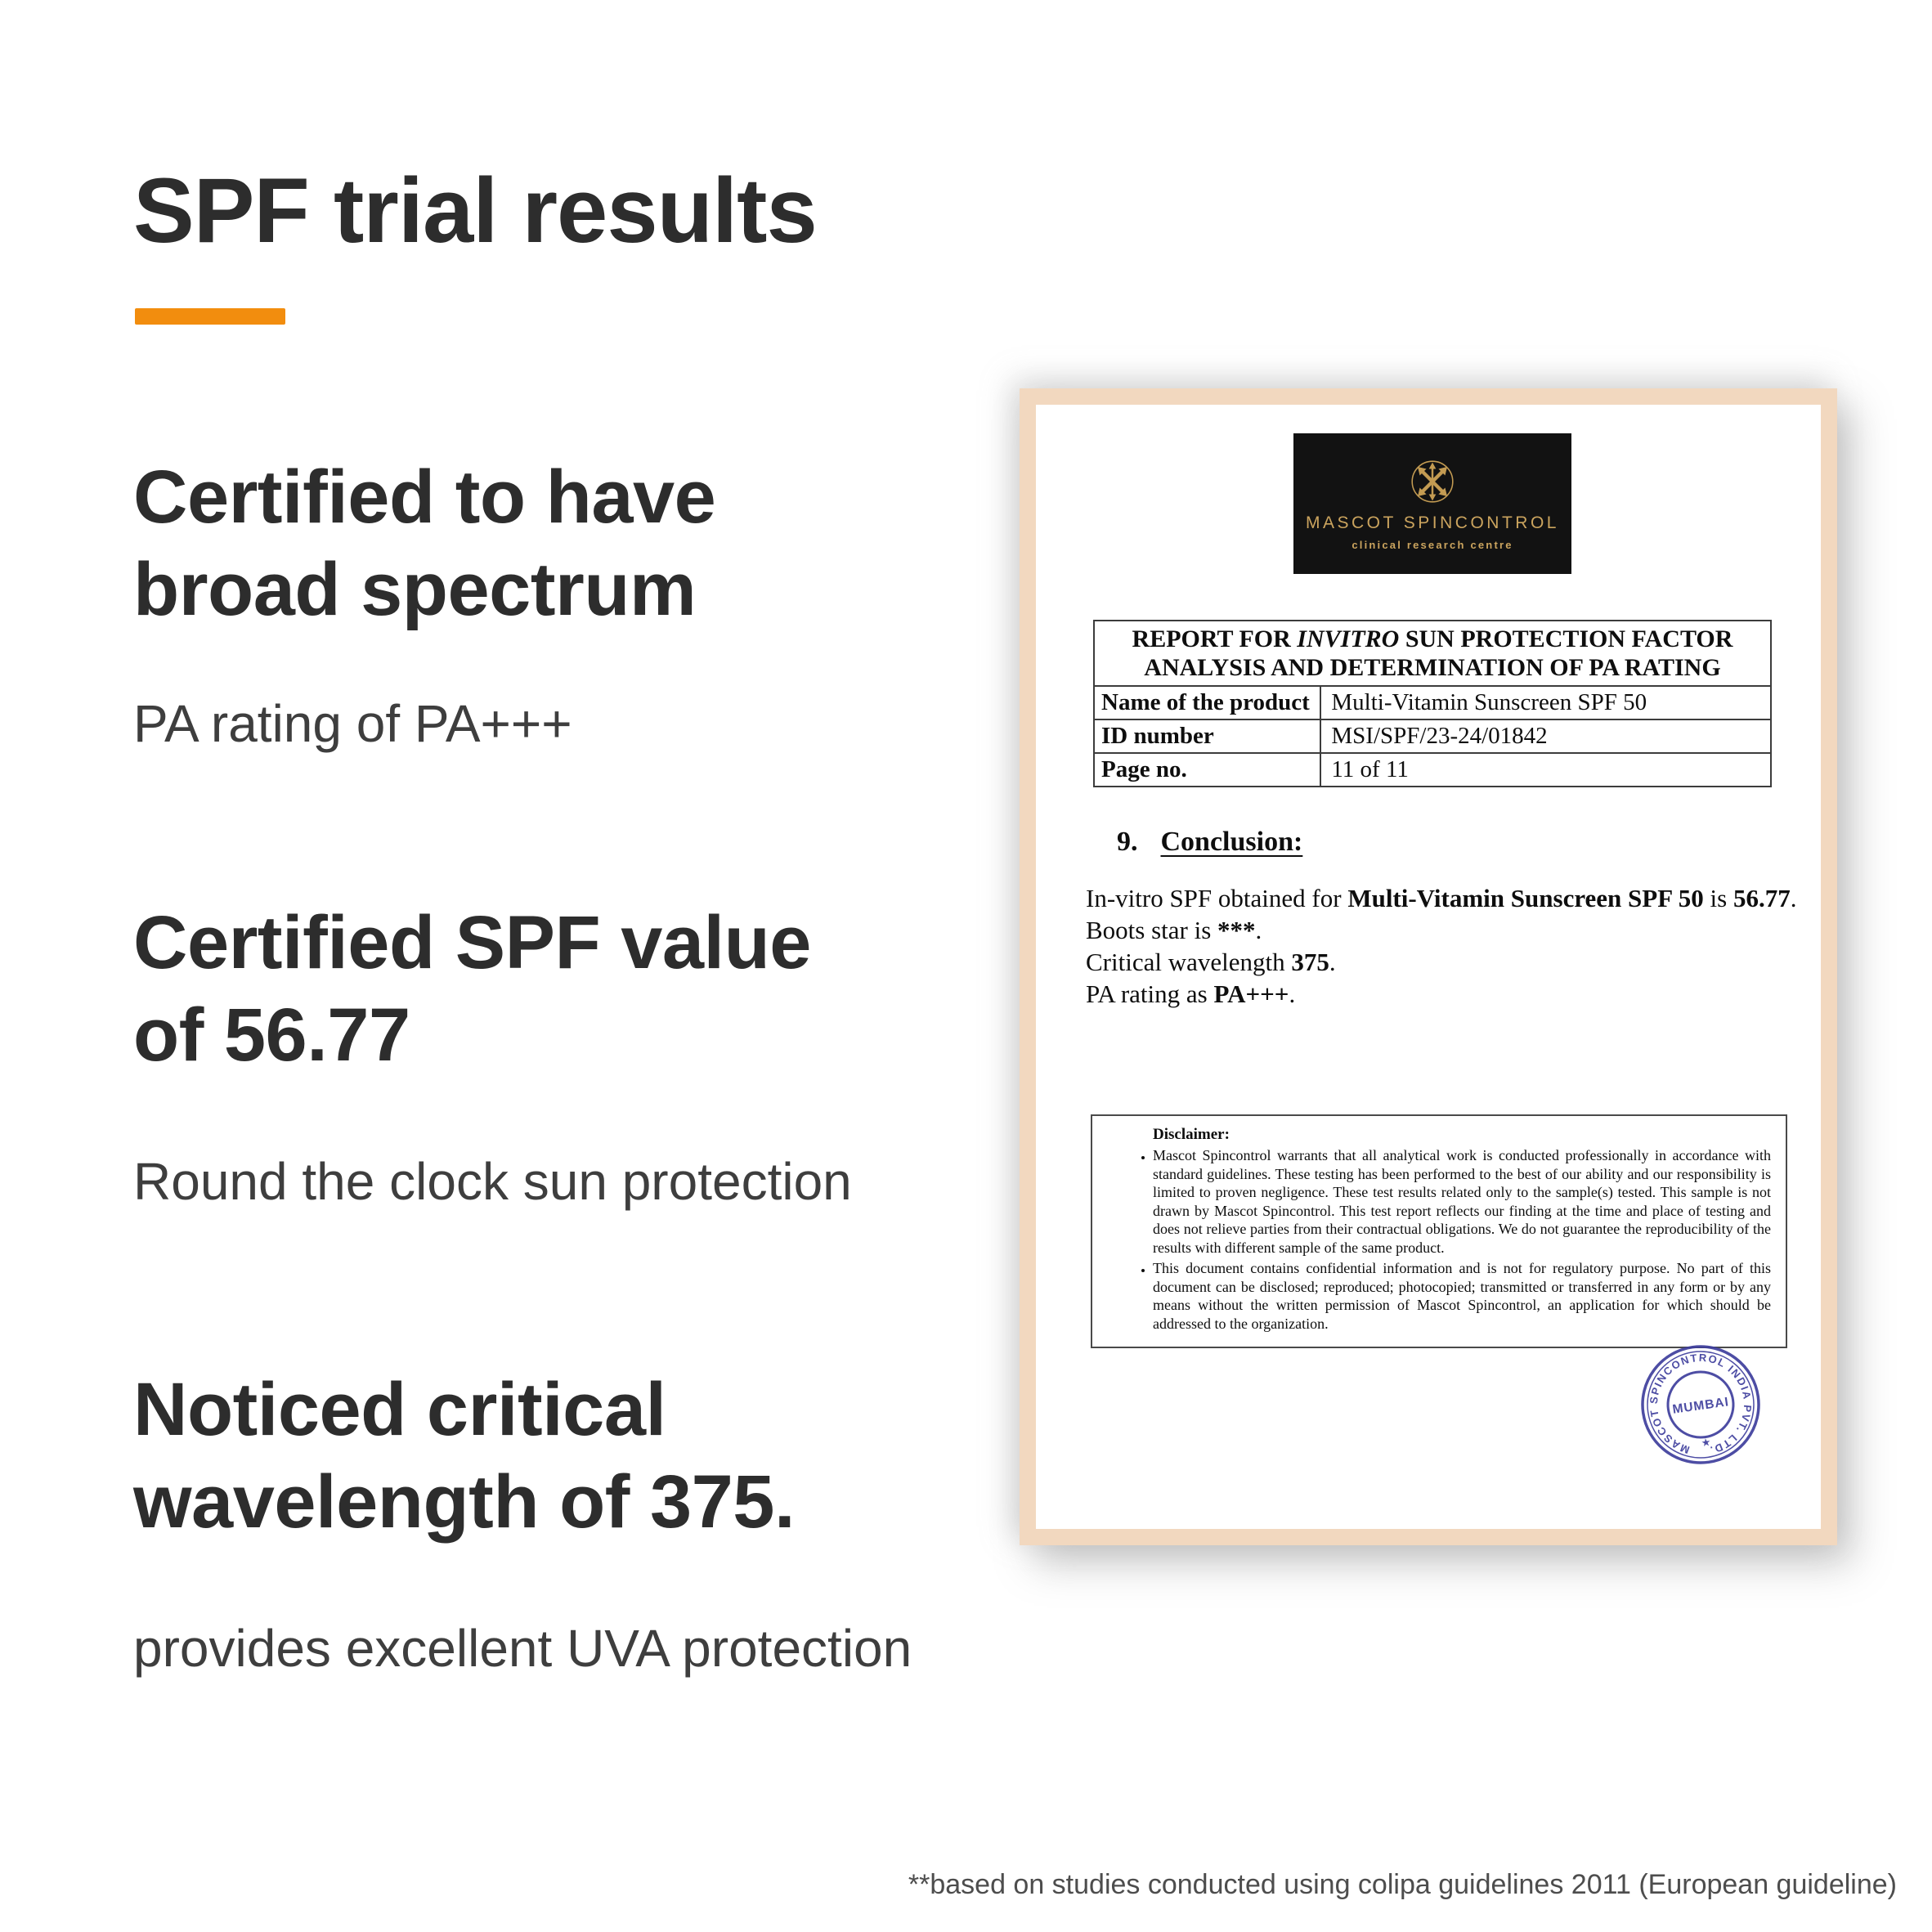 This screenshot has width=1932, height=1932. Describe the element at coordinates (1211, 962) in the screenshot. I see `conclusion-line: Critical wavelength 375.` at that location.